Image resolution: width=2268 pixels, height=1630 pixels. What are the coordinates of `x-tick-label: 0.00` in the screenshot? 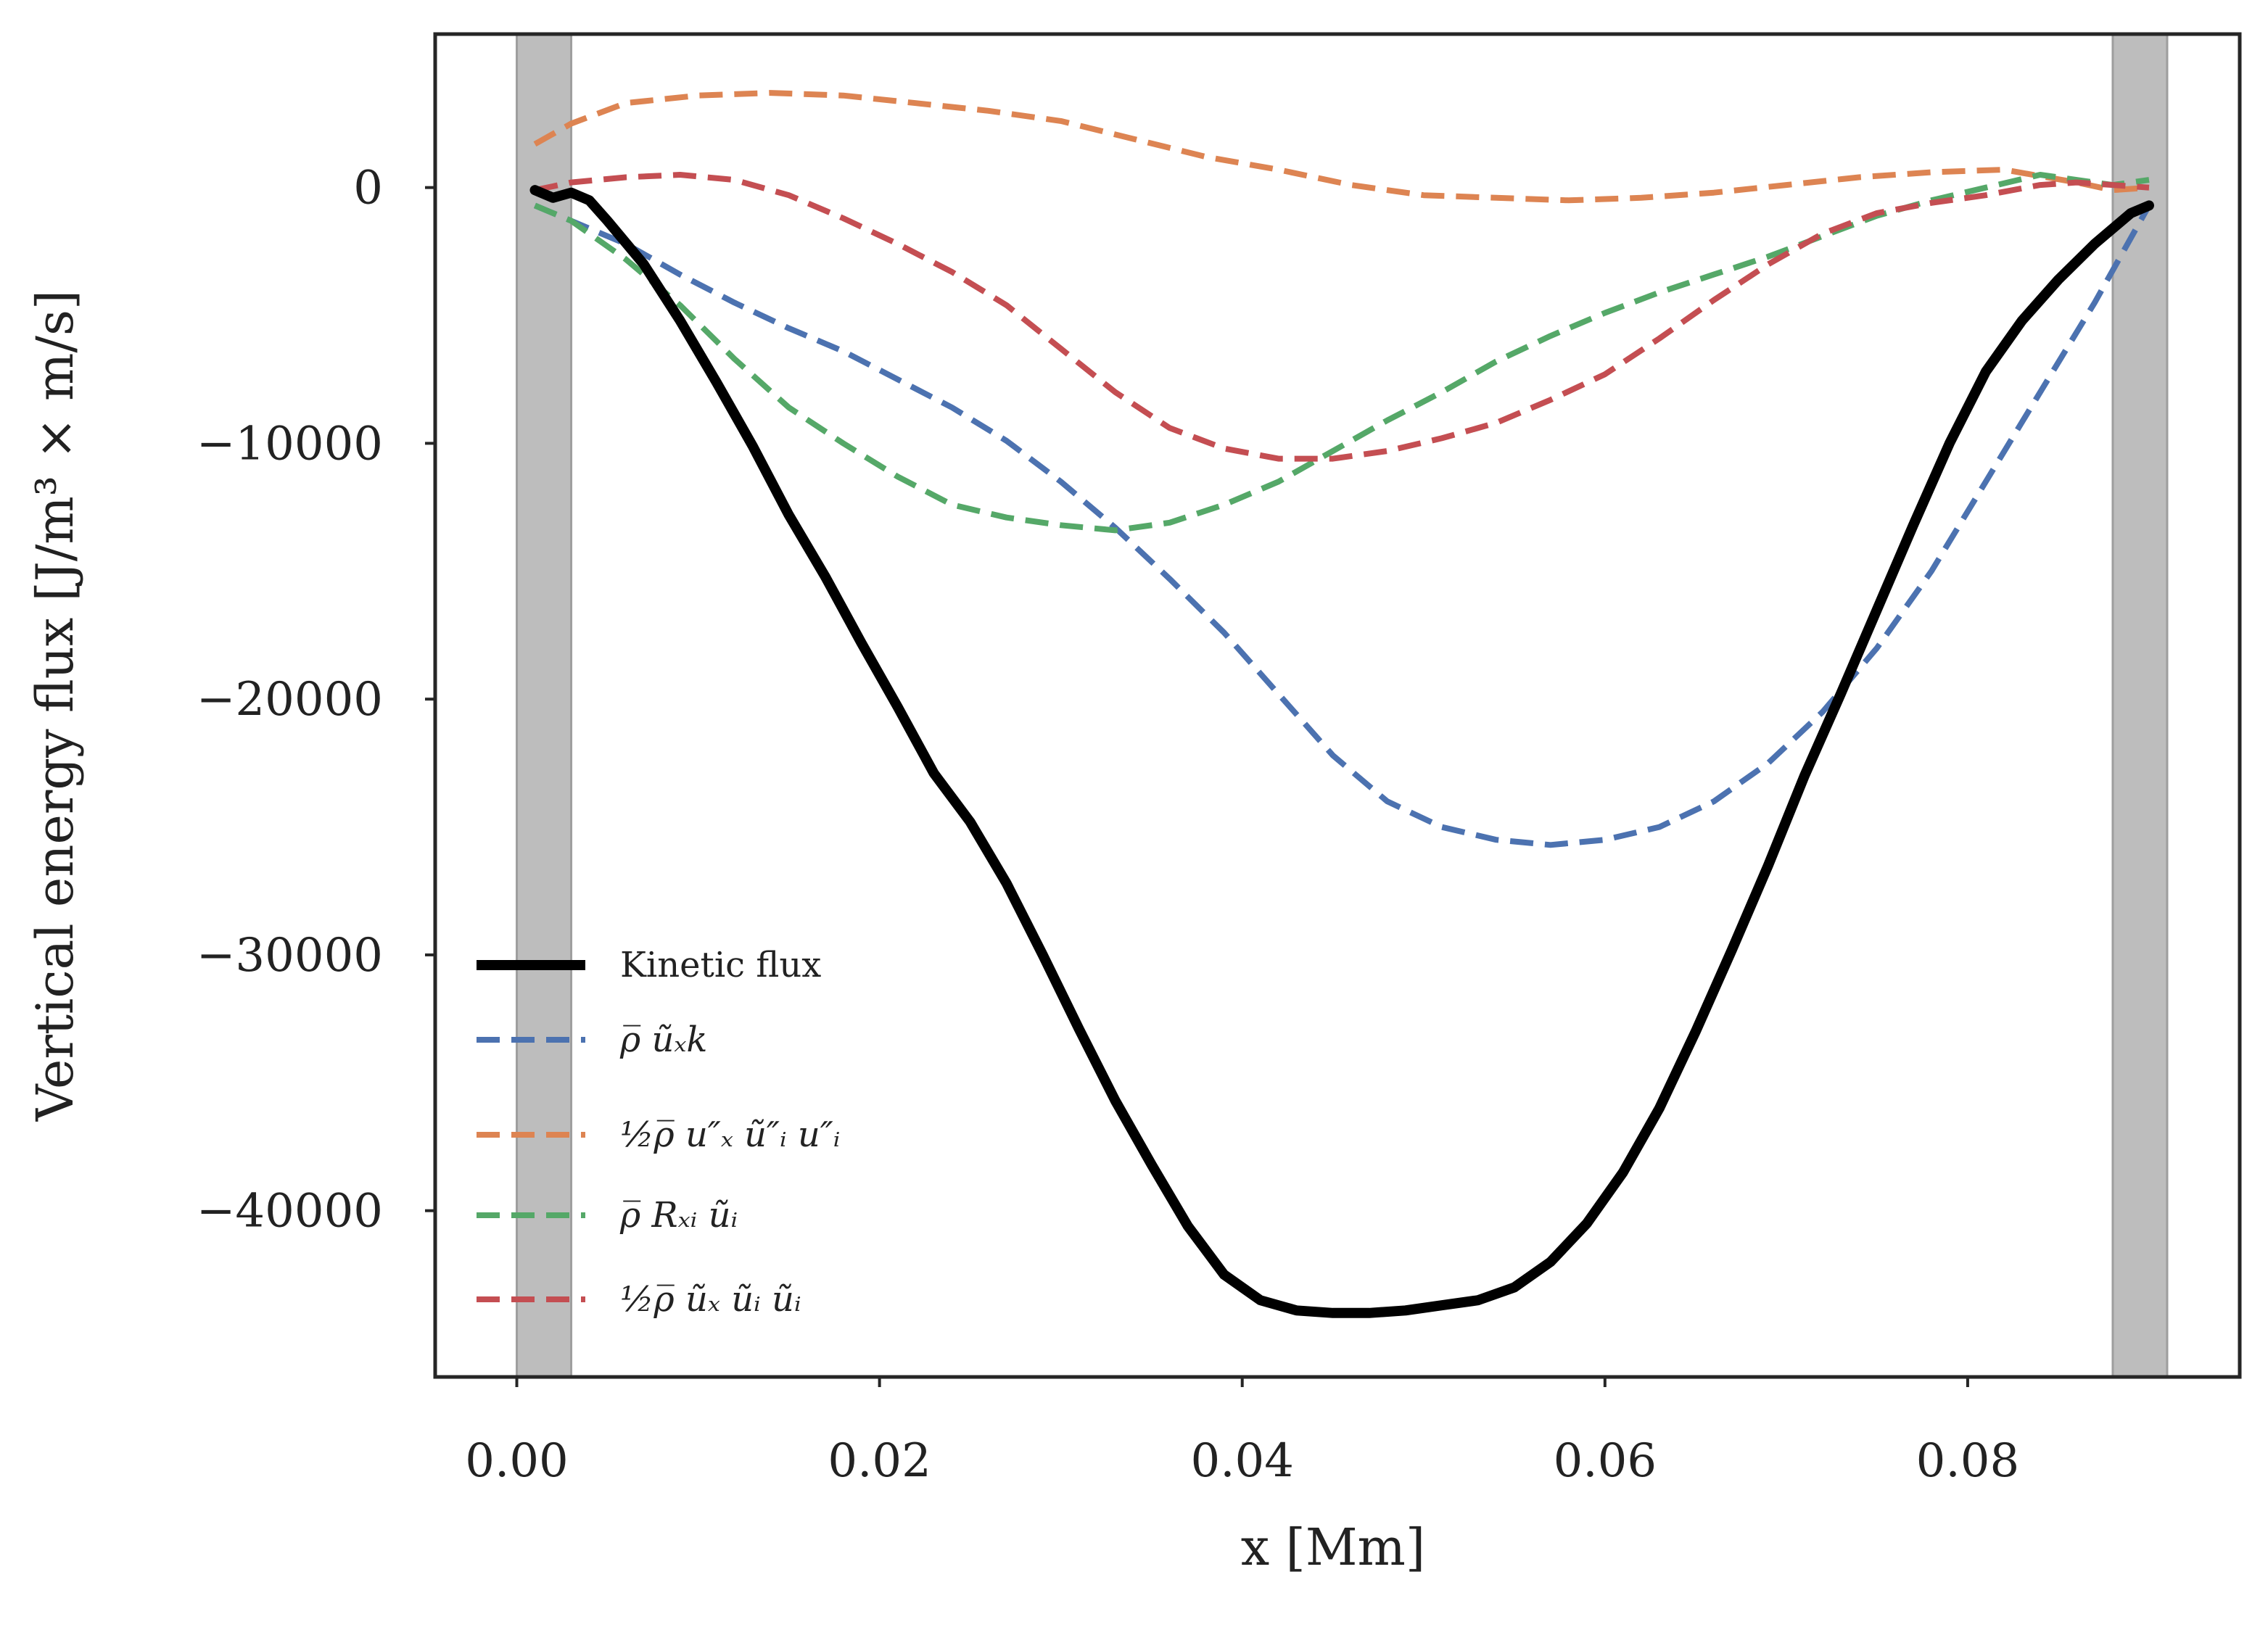 It's located at (517, 1461).